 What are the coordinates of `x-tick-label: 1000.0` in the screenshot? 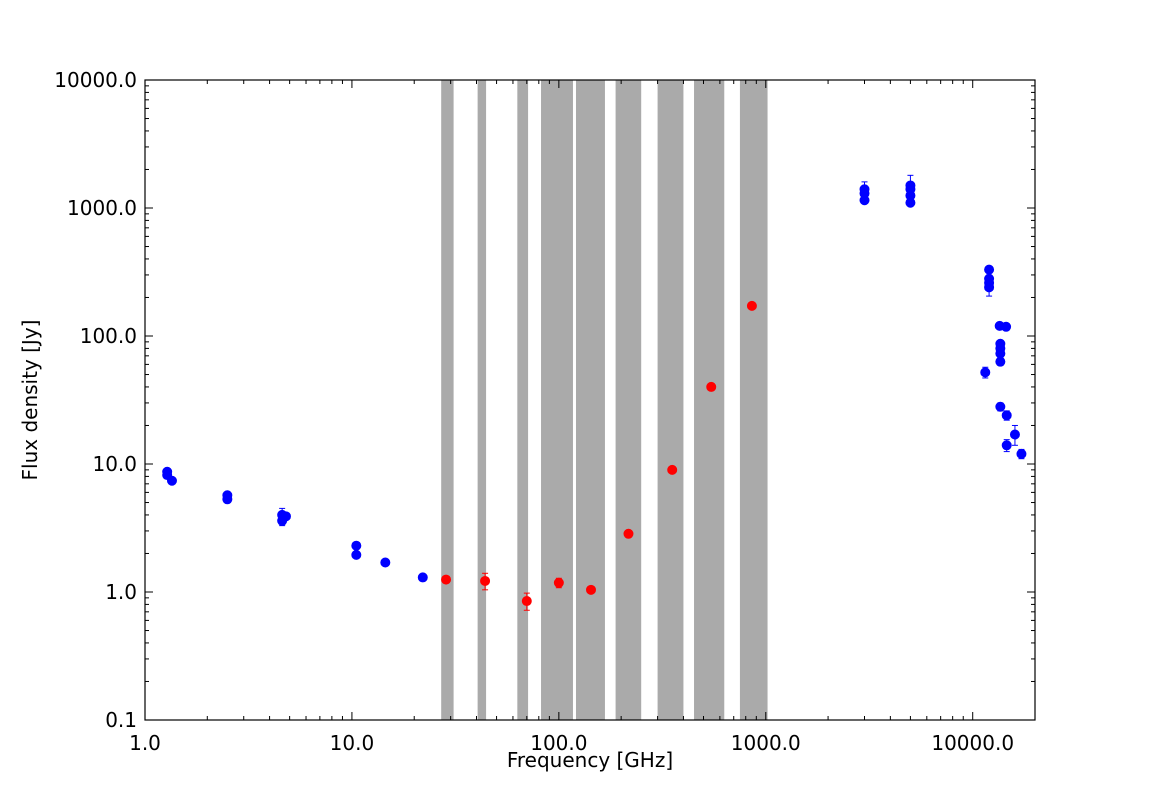 It's located at (766, 743).